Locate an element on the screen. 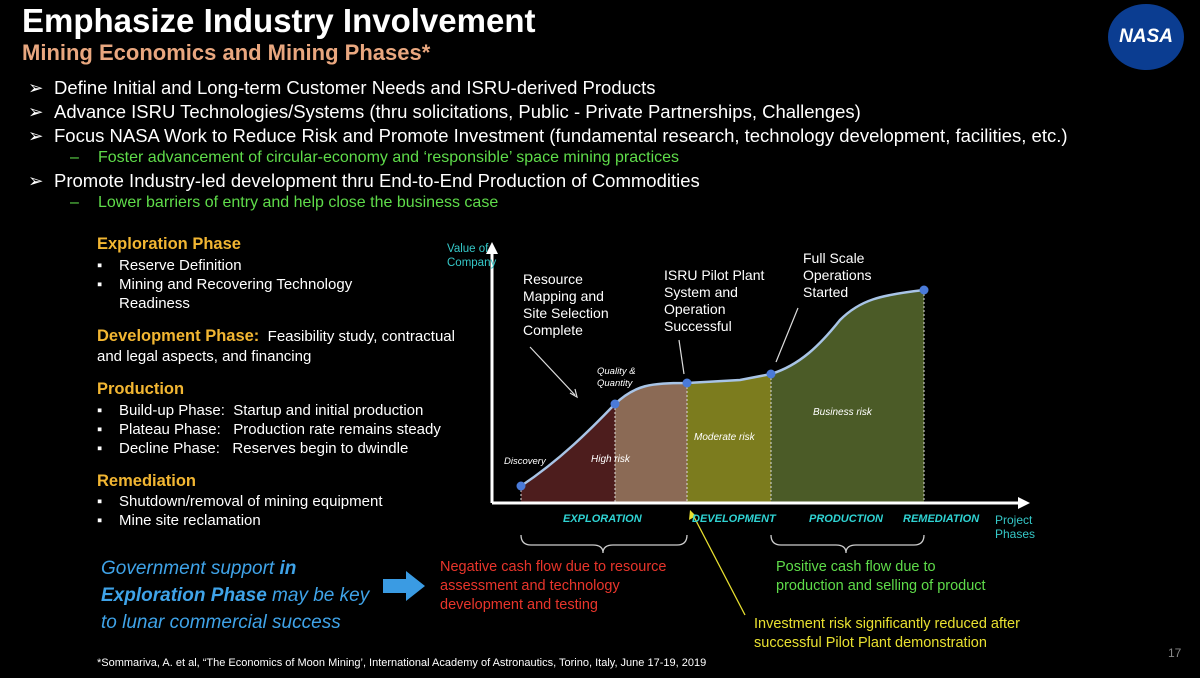 This screenshot has height=678, width=1200. label-discovery: Discovery is located at coordinates (525, 461).